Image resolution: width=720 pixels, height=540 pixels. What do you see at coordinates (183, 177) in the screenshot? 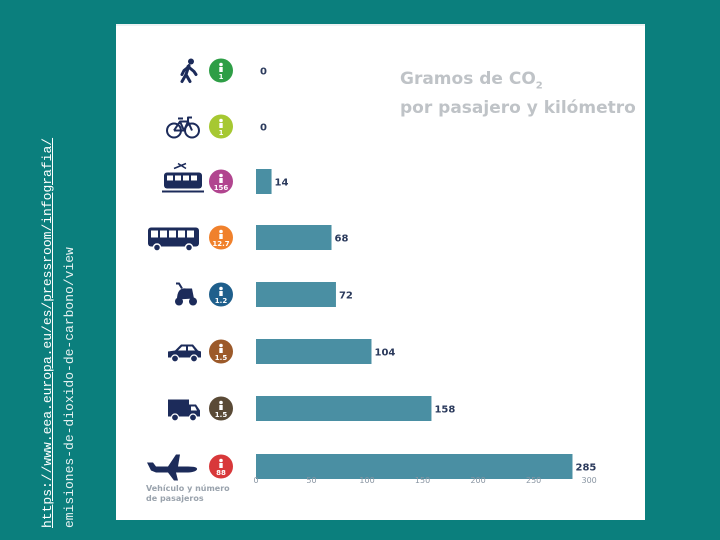
I see `train-icon` at bounding box center [183, 177].